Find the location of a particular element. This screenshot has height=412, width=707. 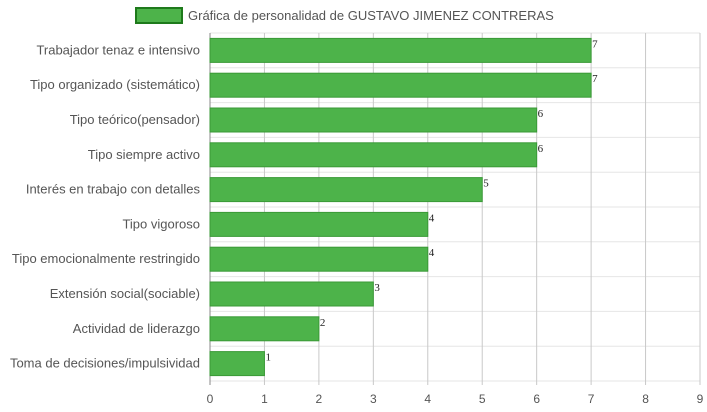

data-label: 5 is located at coordinates (486, 184).